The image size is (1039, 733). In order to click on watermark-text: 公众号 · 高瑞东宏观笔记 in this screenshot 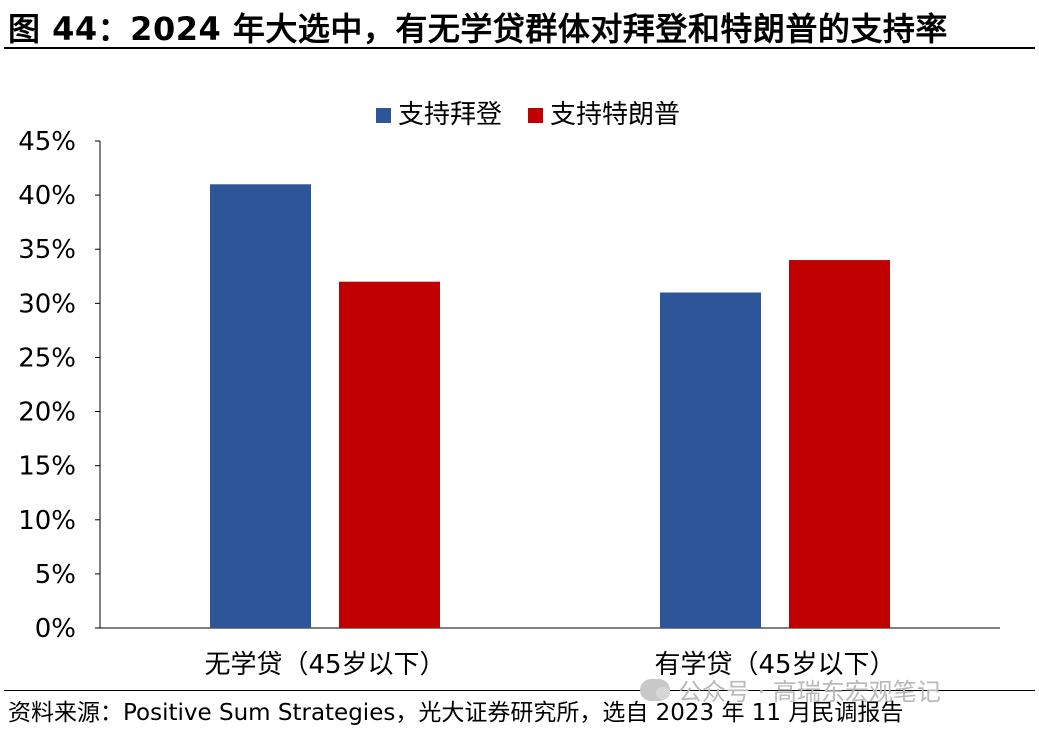, I will do `click(809, 692)`.